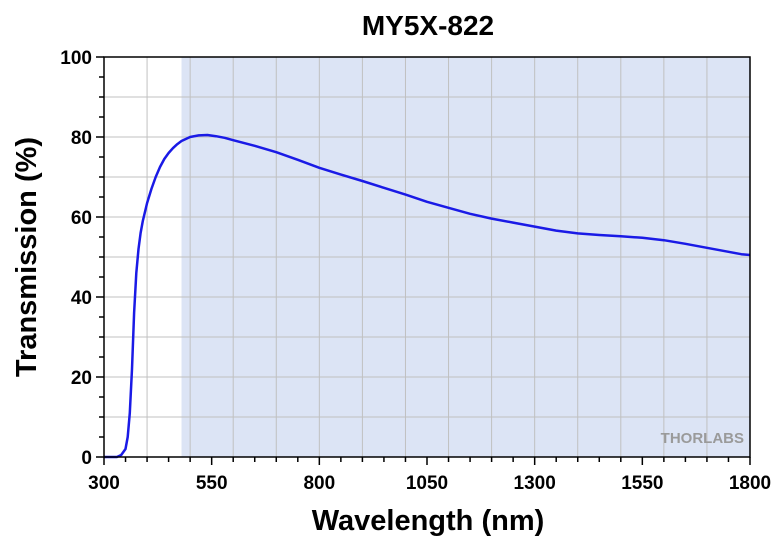 The image size is (780, 540). What do you see at coordinates (81, 218) in the screenshot?
I see `y-tick-label: 60` at bounding box center [81, 218].